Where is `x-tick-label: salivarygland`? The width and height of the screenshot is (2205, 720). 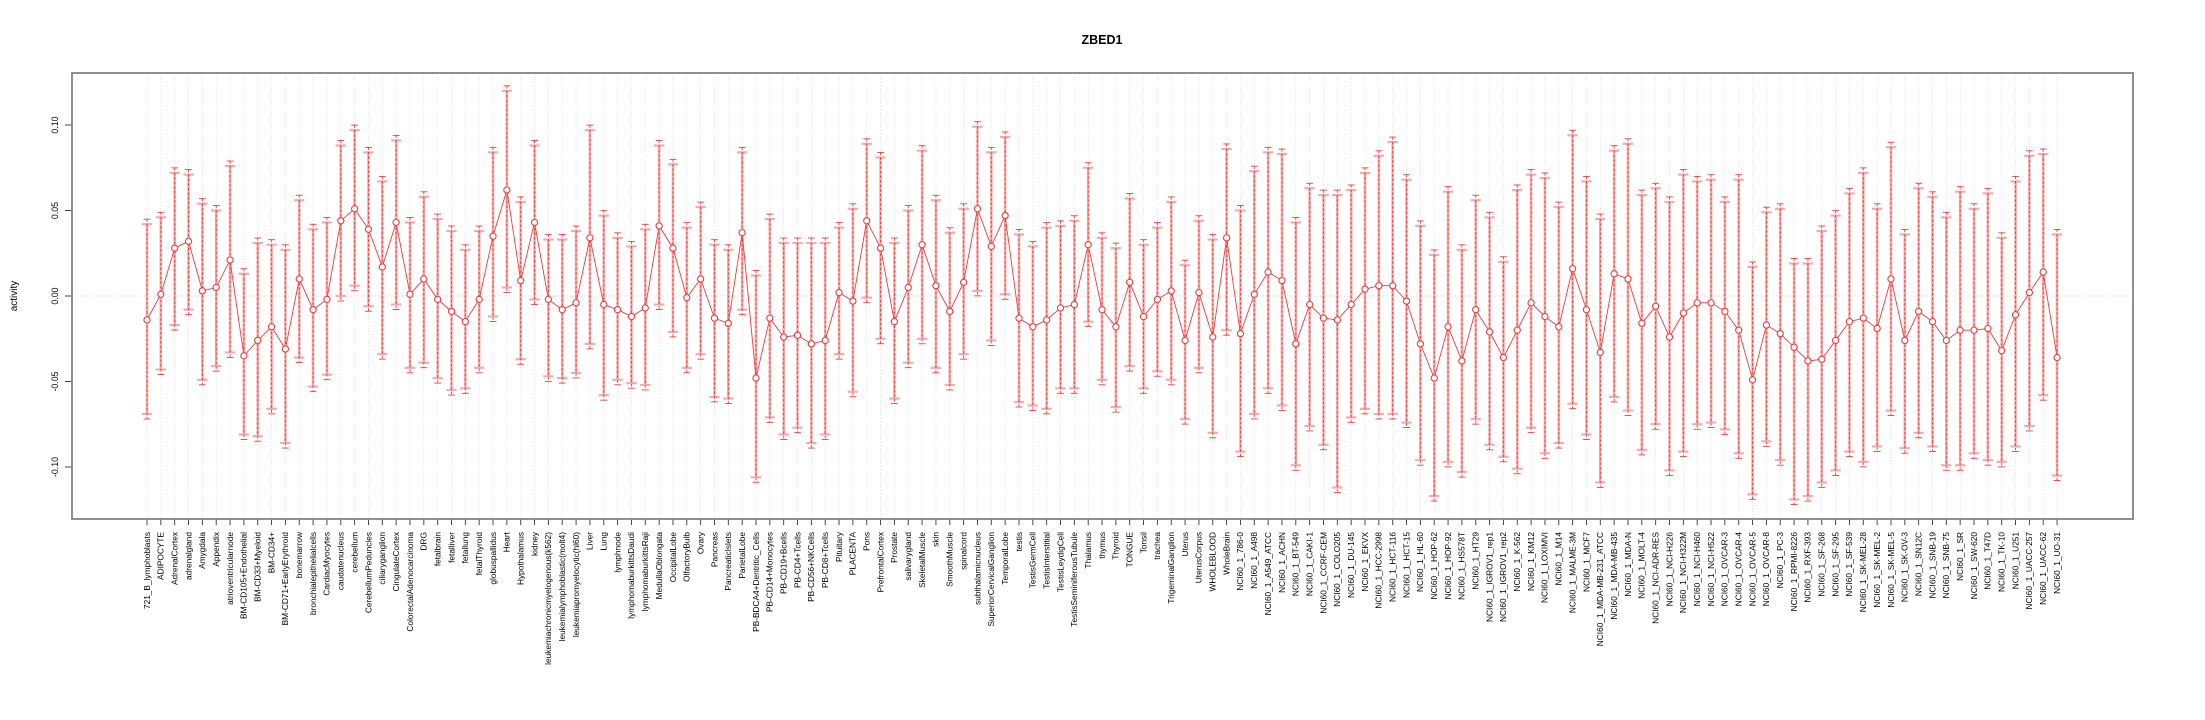
x-tick-label: salivarygland is located at coordinates (908, 556).